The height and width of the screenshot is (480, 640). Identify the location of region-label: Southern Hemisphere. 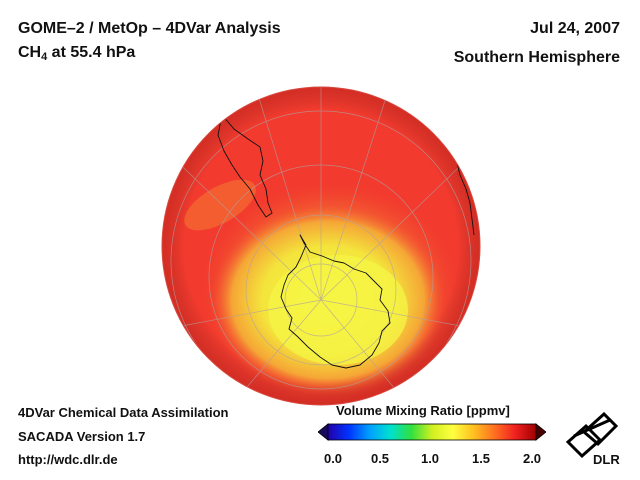
(536, 57).